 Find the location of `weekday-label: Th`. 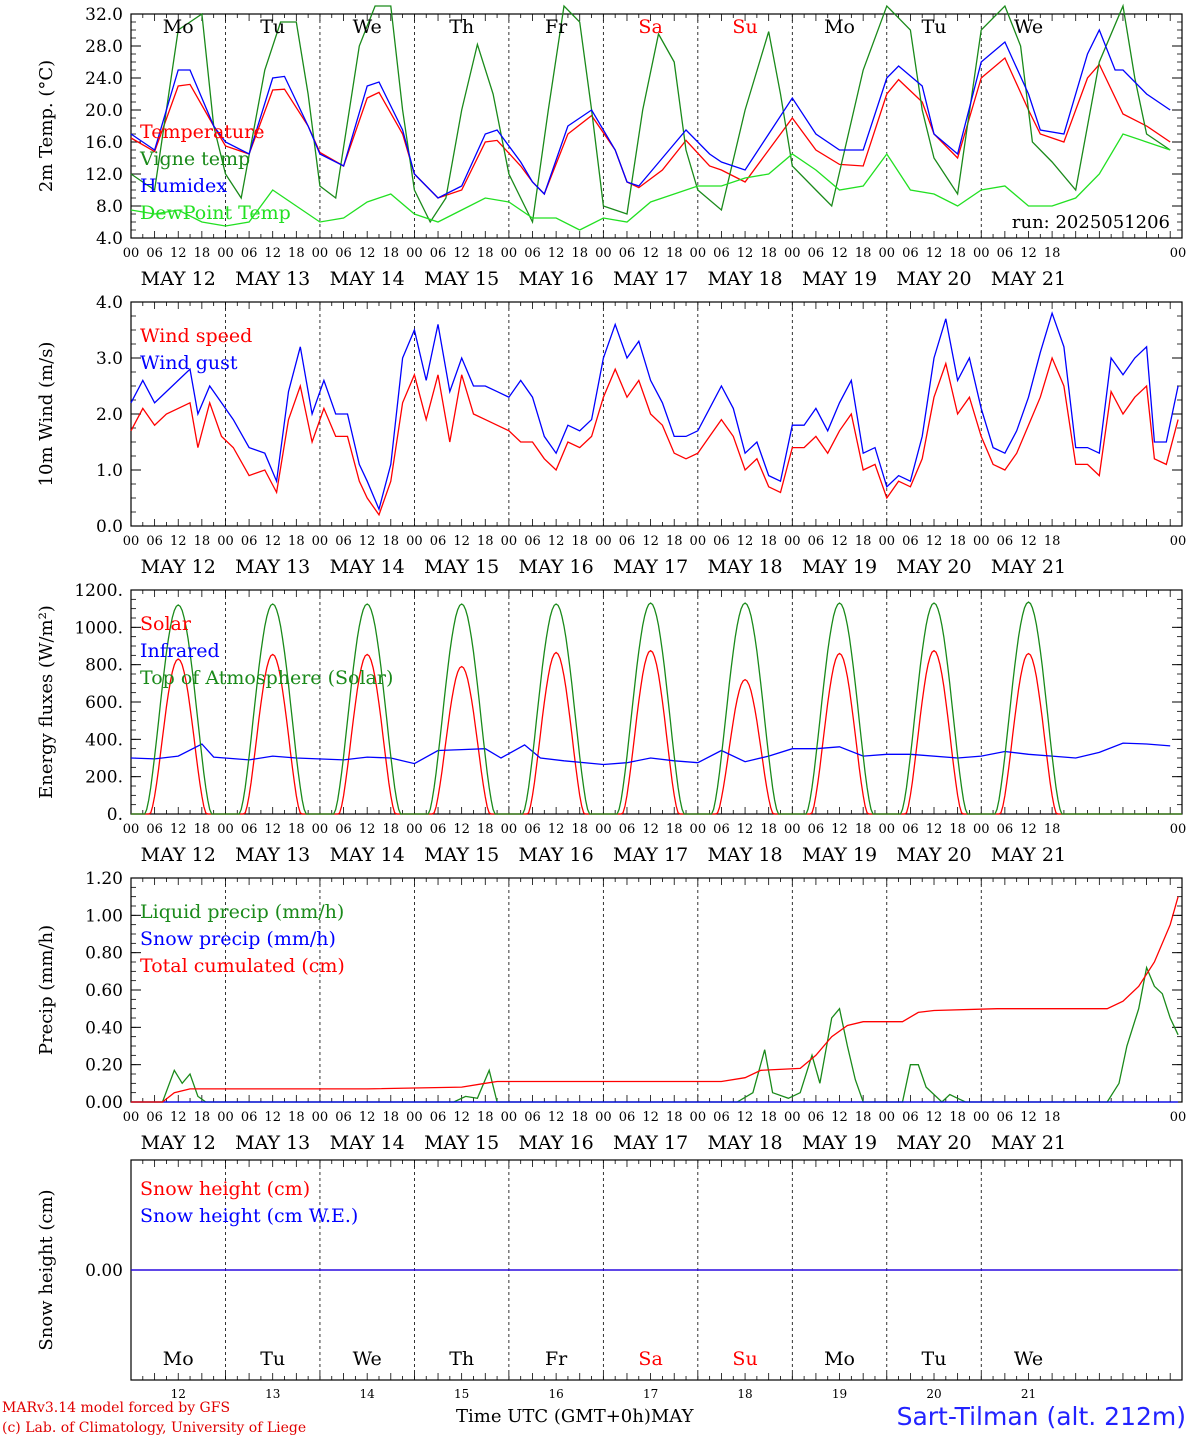

weekday-label: Th is located at coordinates (461, 27).